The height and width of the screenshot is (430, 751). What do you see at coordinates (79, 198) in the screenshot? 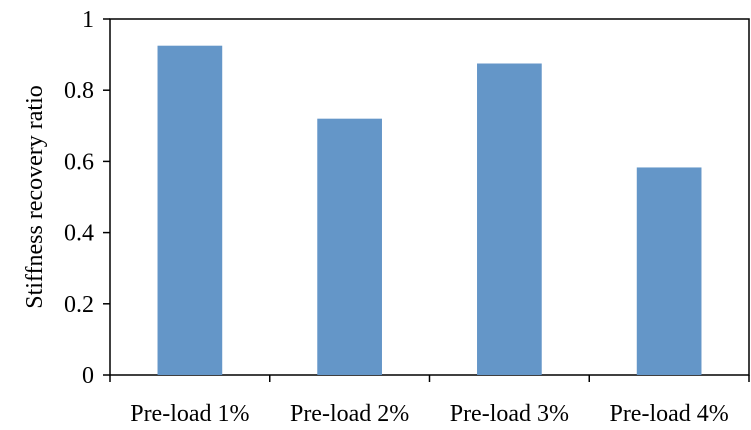
I see `y-axis-tick-labels: 0 0.2 0.4 0.6 0.8 1` at bounding box center [79, 198].